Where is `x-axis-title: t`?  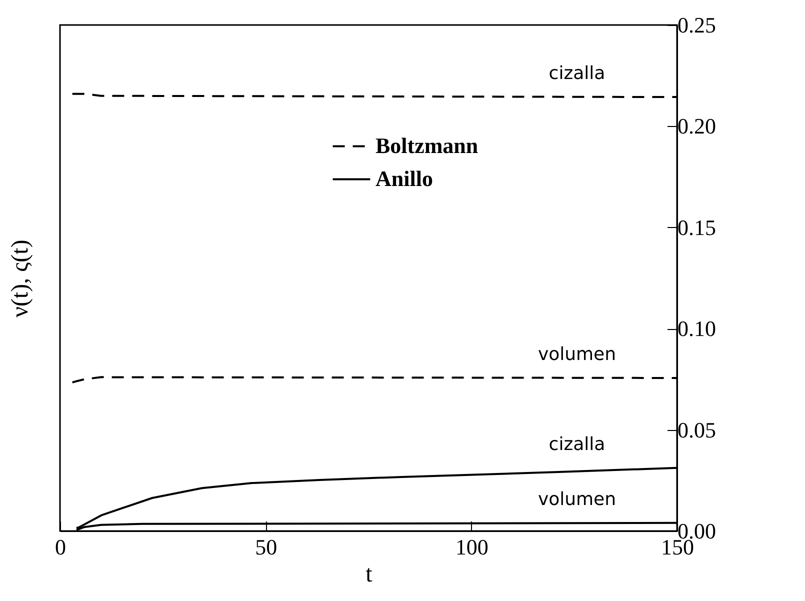 x-axis-title: t is located at coordinates (369, 575).